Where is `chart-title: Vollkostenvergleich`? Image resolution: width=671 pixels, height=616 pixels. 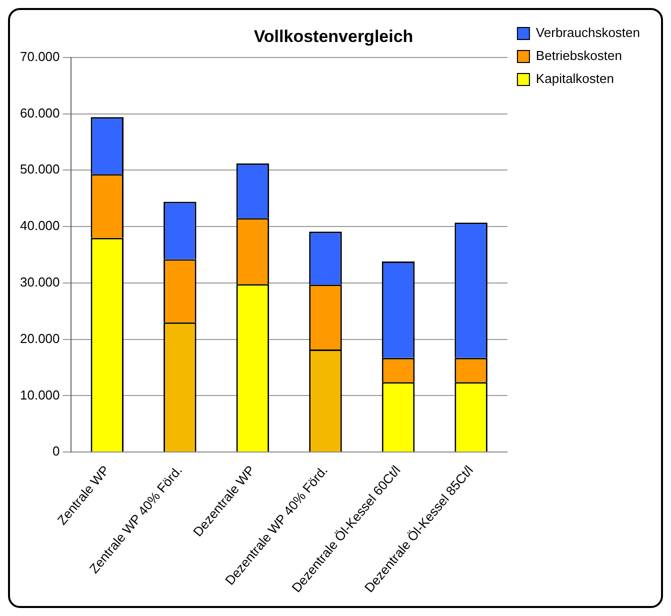 chart-title: Vollkostenvergleich is located at coordinates (334, 36).